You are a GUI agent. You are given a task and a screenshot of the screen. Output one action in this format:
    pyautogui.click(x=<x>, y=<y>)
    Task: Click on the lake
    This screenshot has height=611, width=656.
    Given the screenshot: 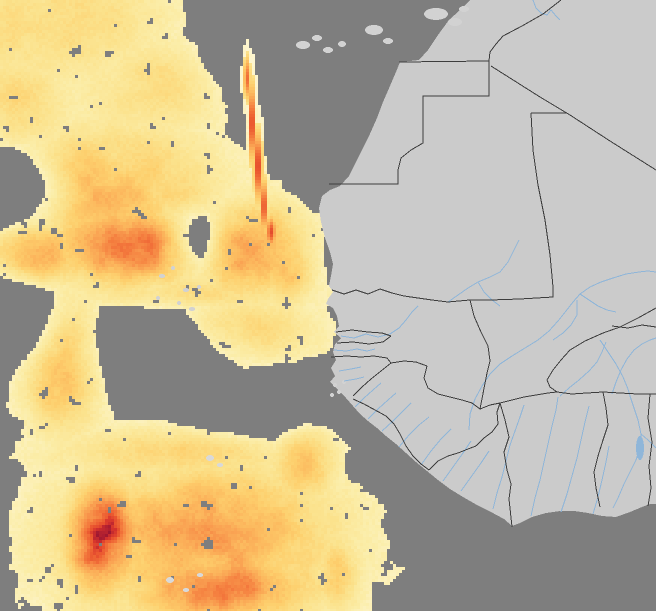 What is the action you would take?
    pyautogui.click(x=640, y=448)
    